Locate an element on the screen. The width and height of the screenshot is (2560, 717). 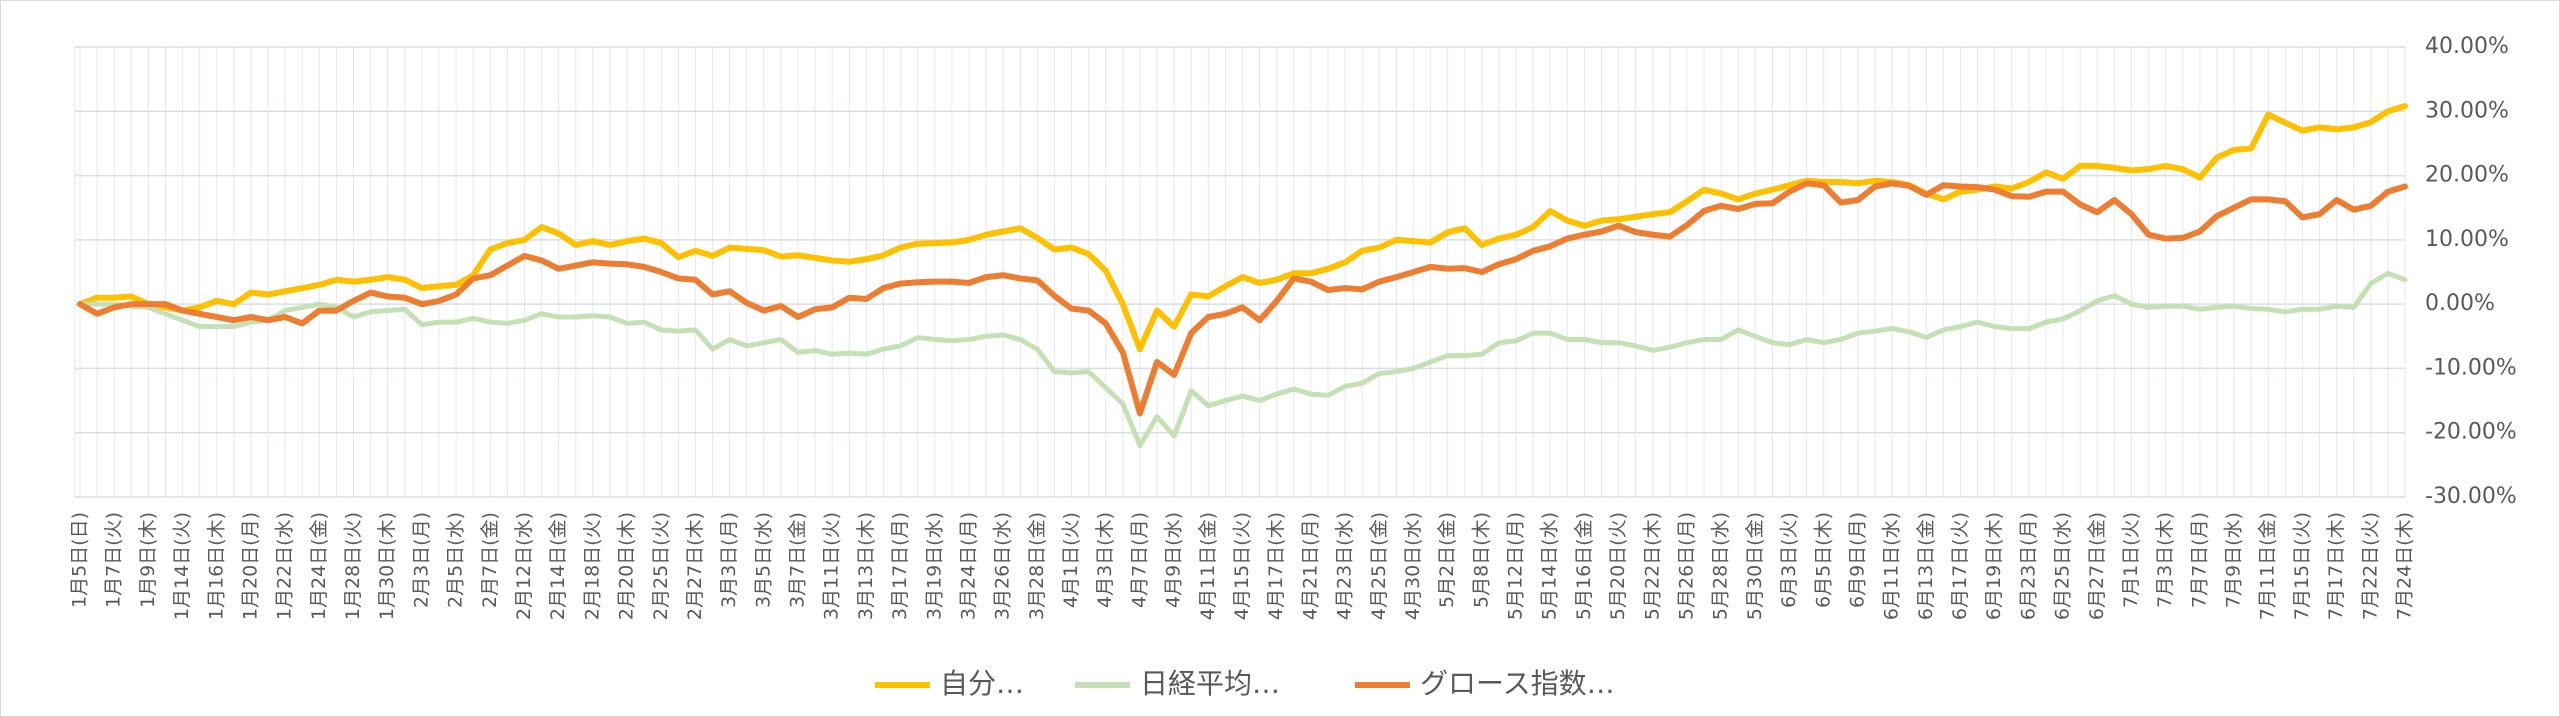
x-tick-label: 1月24日(金) is located at coordinates (319, 566).